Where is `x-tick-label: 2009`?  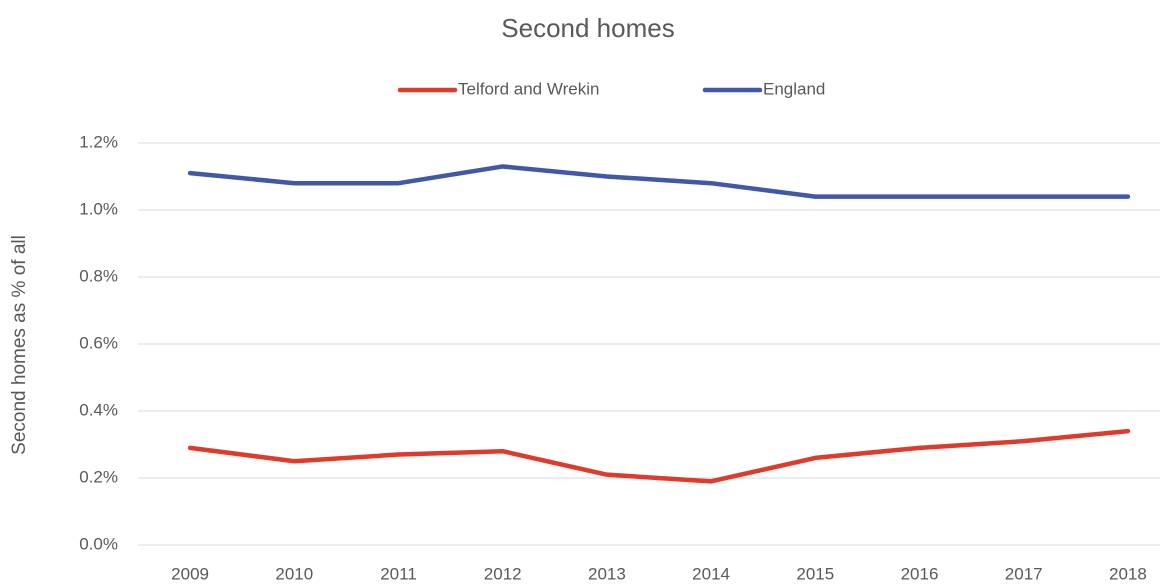
x-tick-label: 2009 is located at coordinates (190, 573).